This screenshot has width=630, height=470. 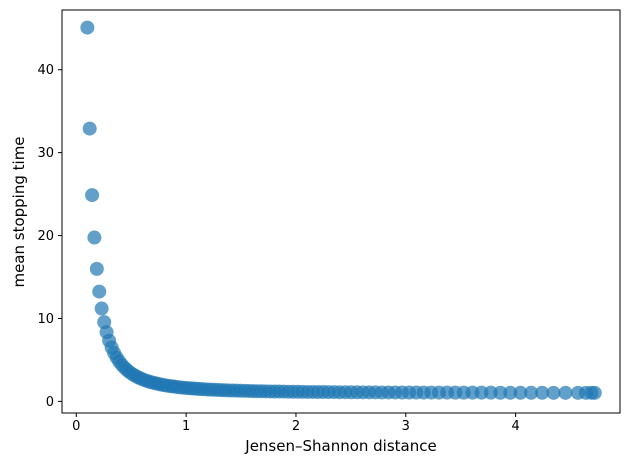 What do you see at coordinates (45, 70) in the screenshot?
I see `y-tick-label: 40` at bounding box center [45, 70].